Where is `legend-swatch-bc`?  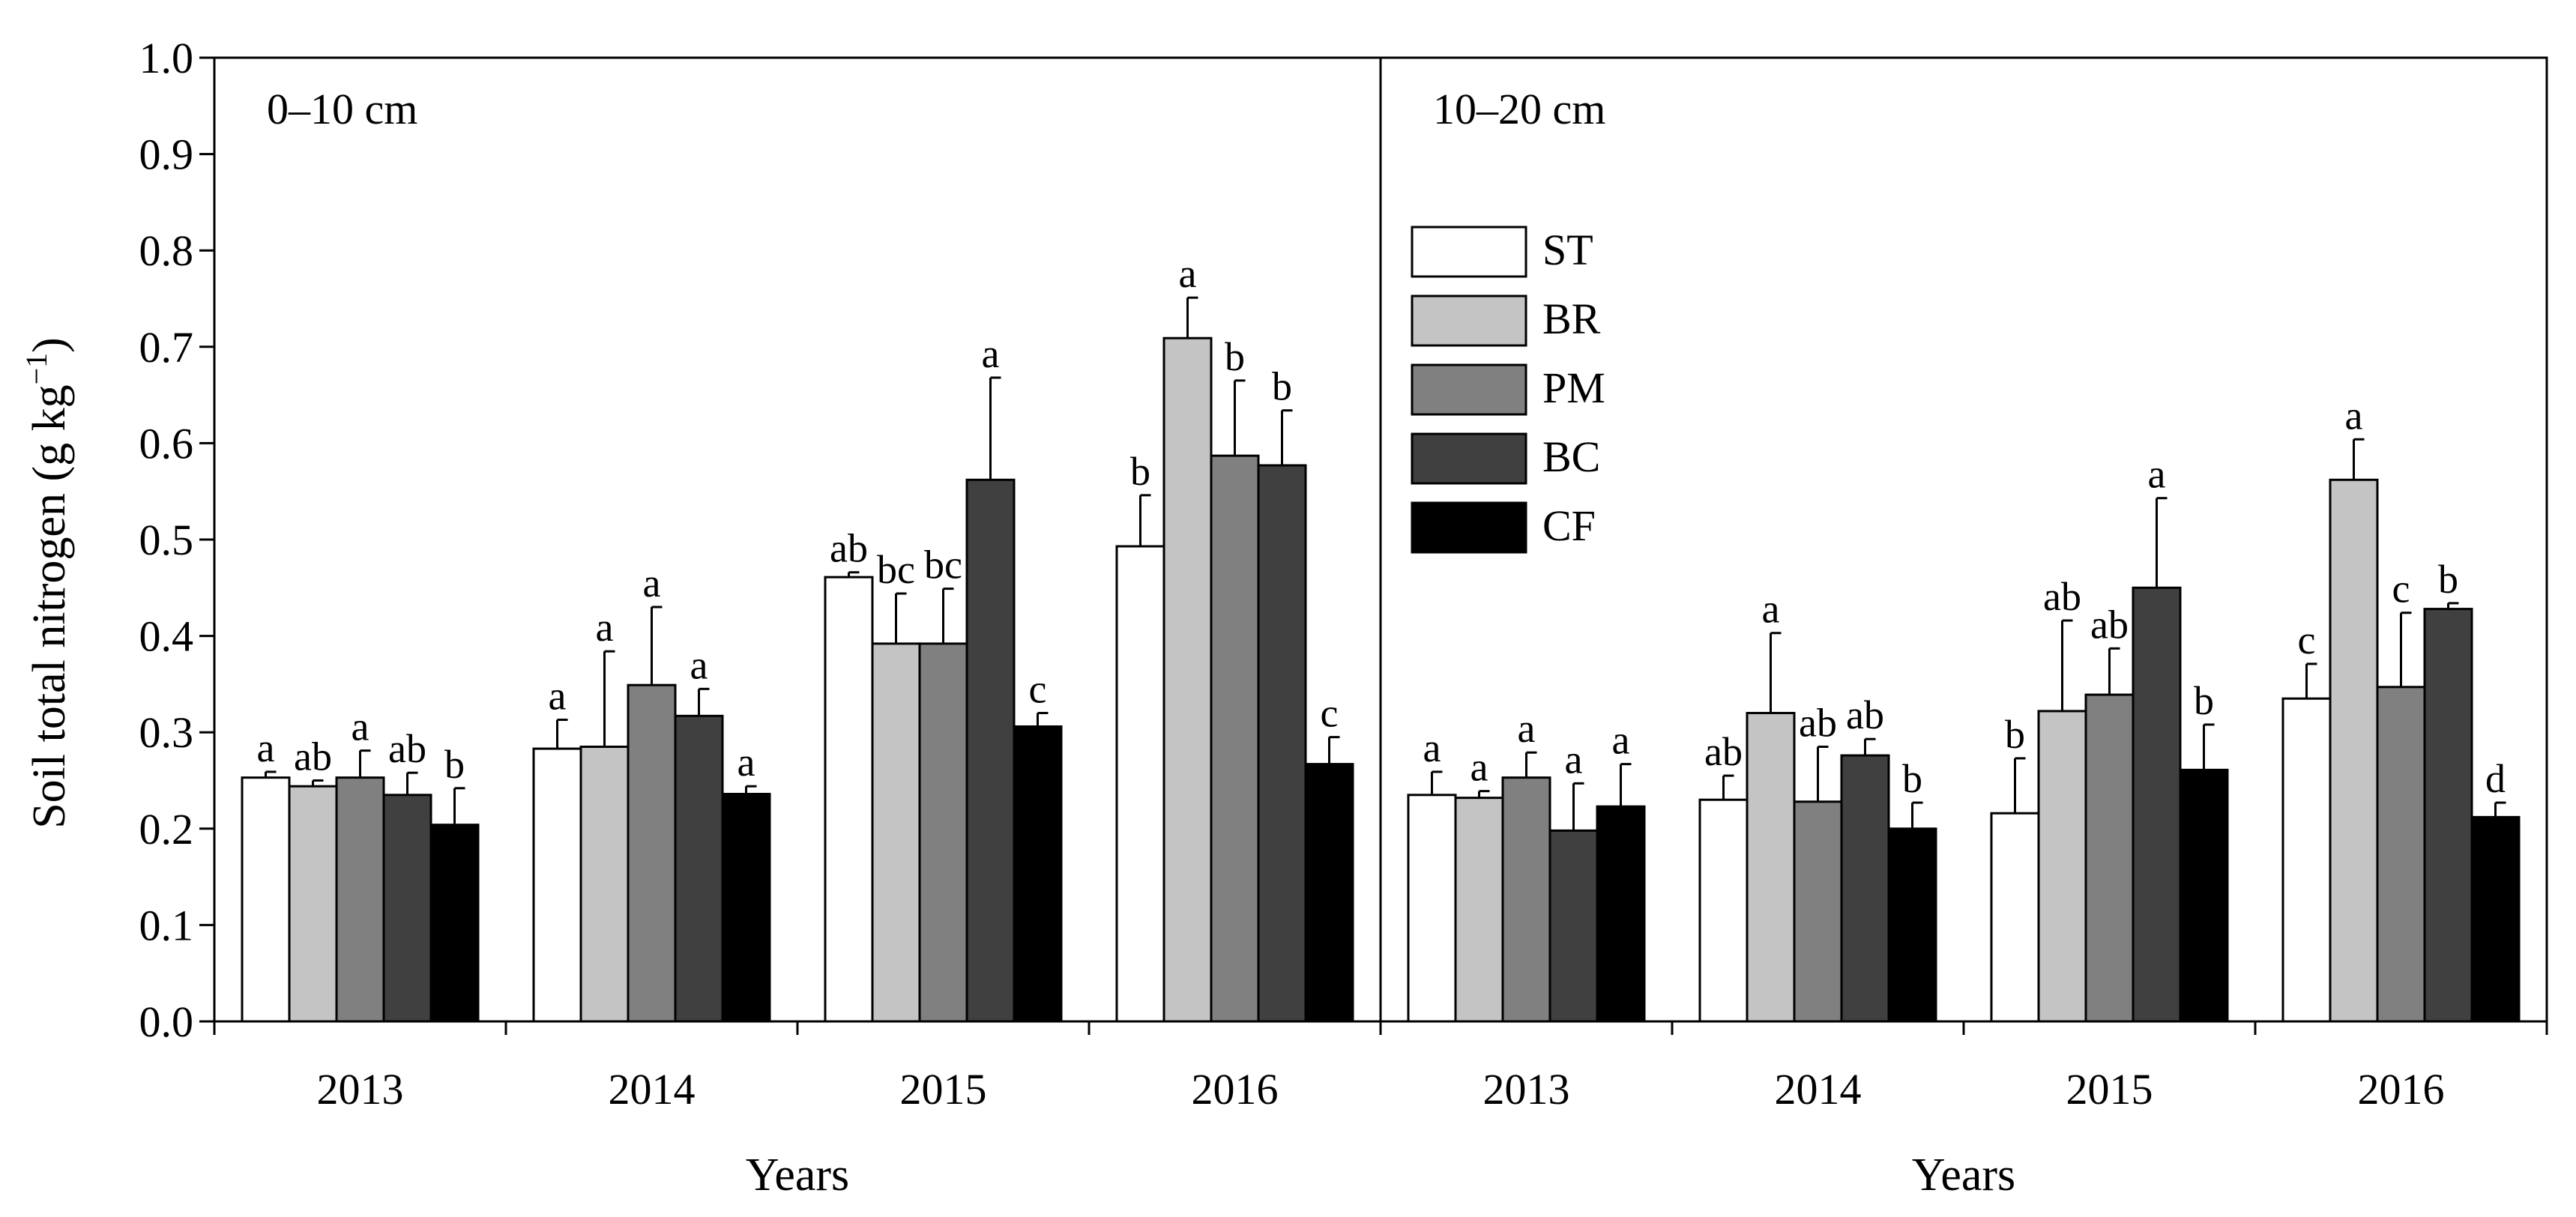
legend-swatch-bc is located at coordinates (1469, 458).